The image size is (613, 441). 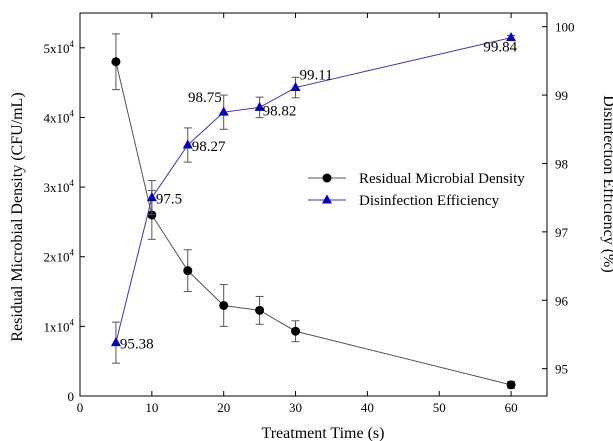 I want to click on x-tick-label: 50, so click(x=439, y=407).